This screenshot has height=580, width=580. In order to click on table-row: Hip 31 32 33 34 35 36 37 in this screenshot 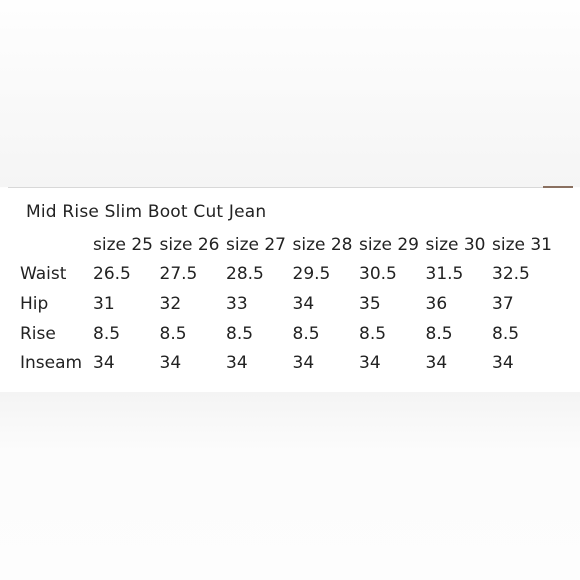, I will do `click(289, 304)`.